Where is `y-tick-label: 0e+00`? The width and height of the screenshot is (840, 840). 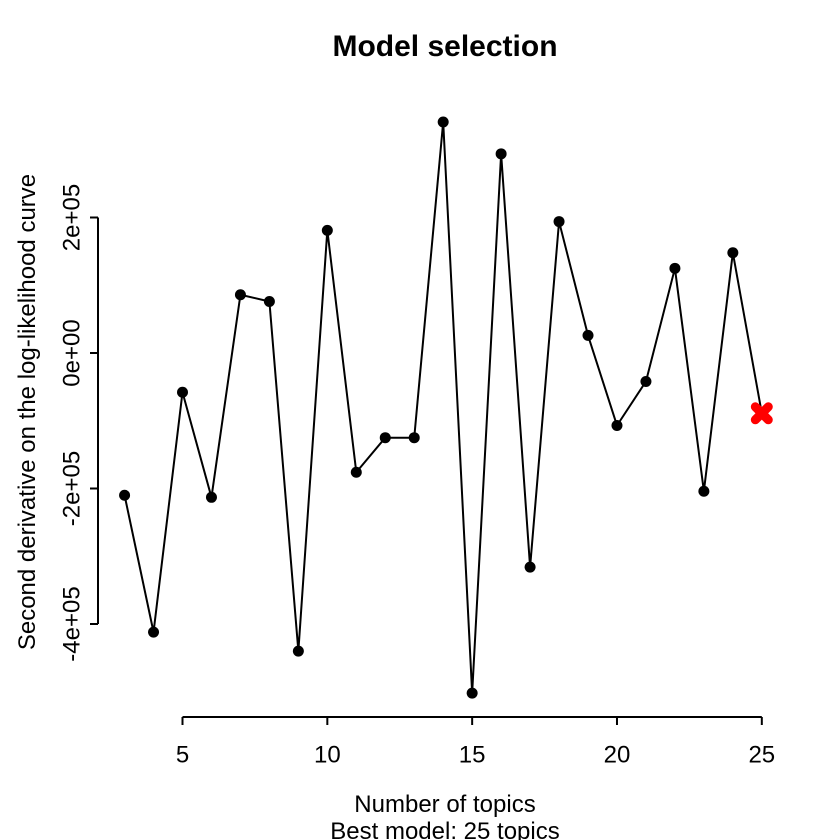 y-tick-label: 0e+00 is located at coordinates (72, 352).